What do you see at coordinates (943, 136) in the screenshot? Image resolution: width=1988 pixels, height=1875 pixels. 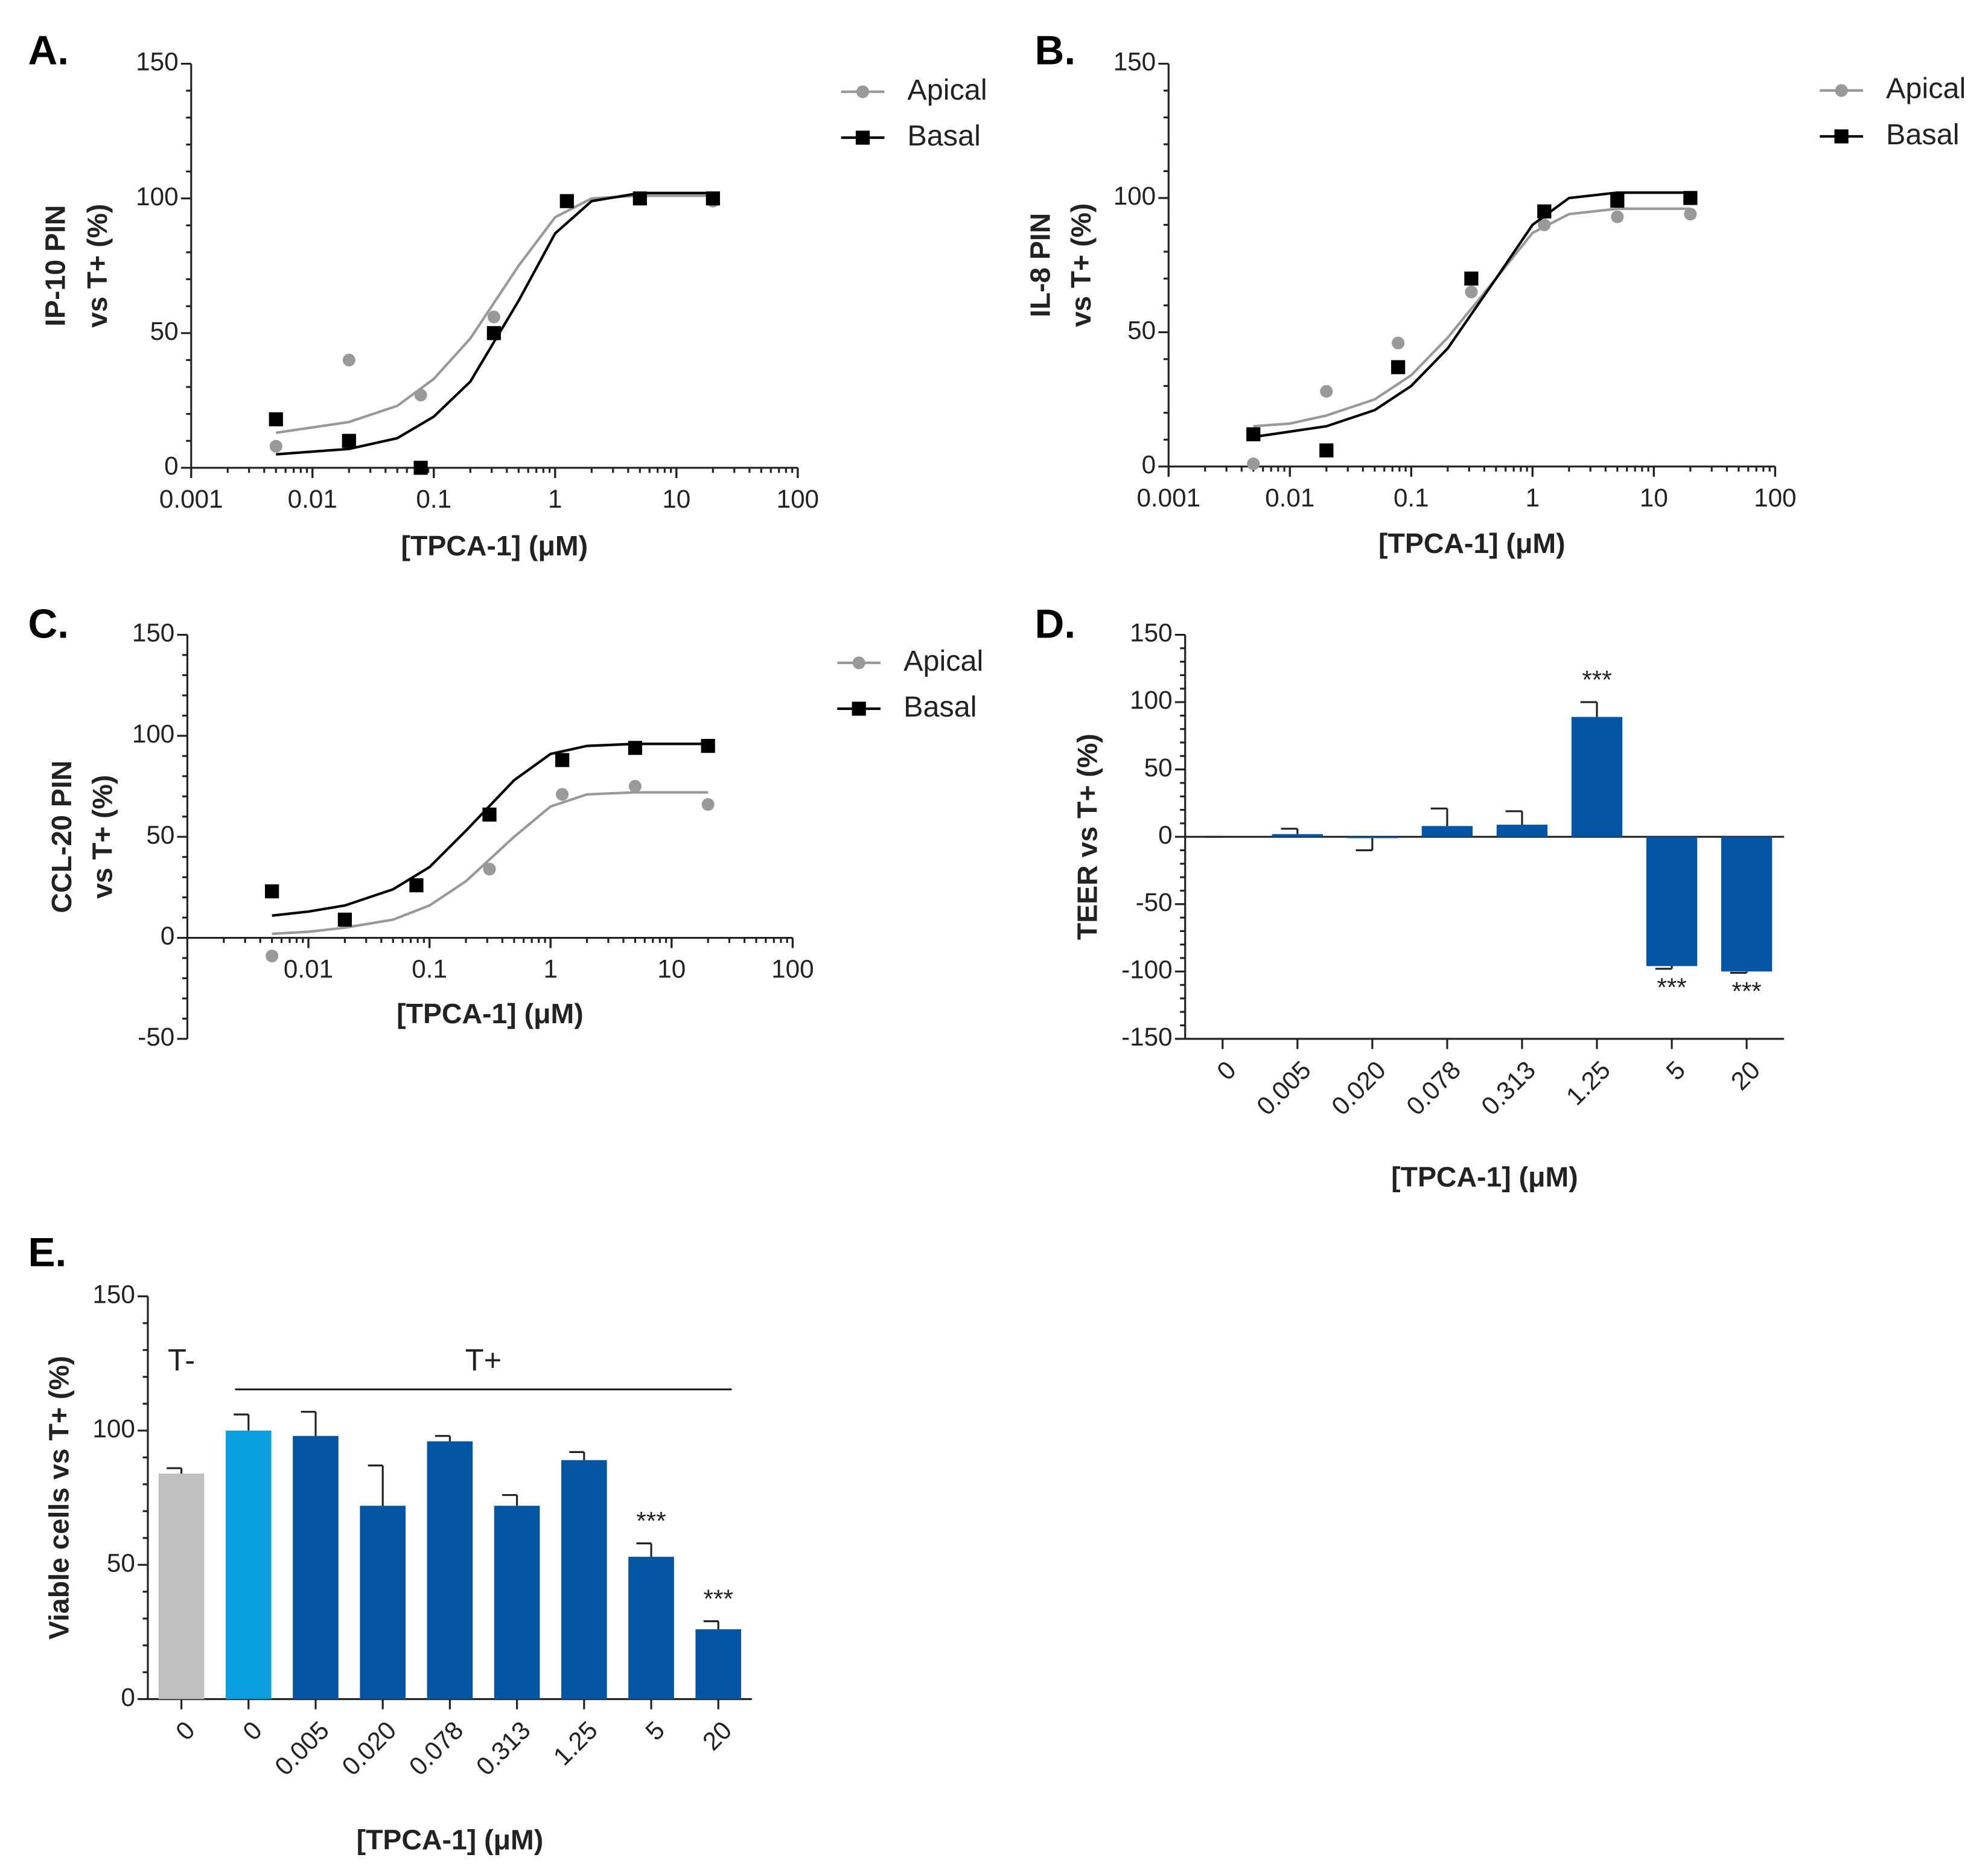 I see `legend-label: Basal` at bounding box center [943, 136].